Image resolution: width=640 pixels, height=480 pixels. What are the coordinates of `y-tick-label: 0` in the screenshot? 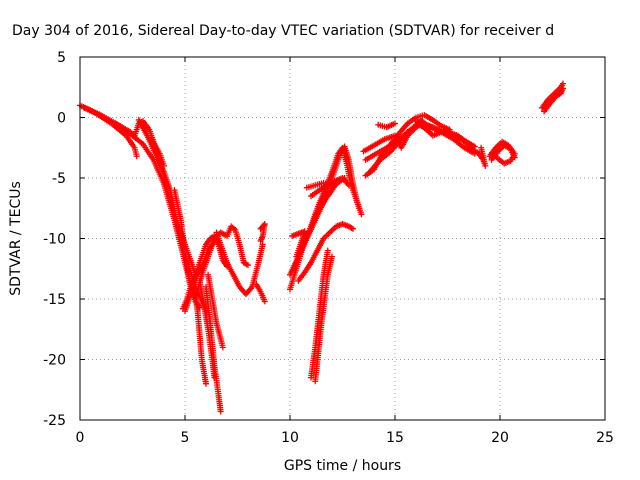 It's located at (61, 119).